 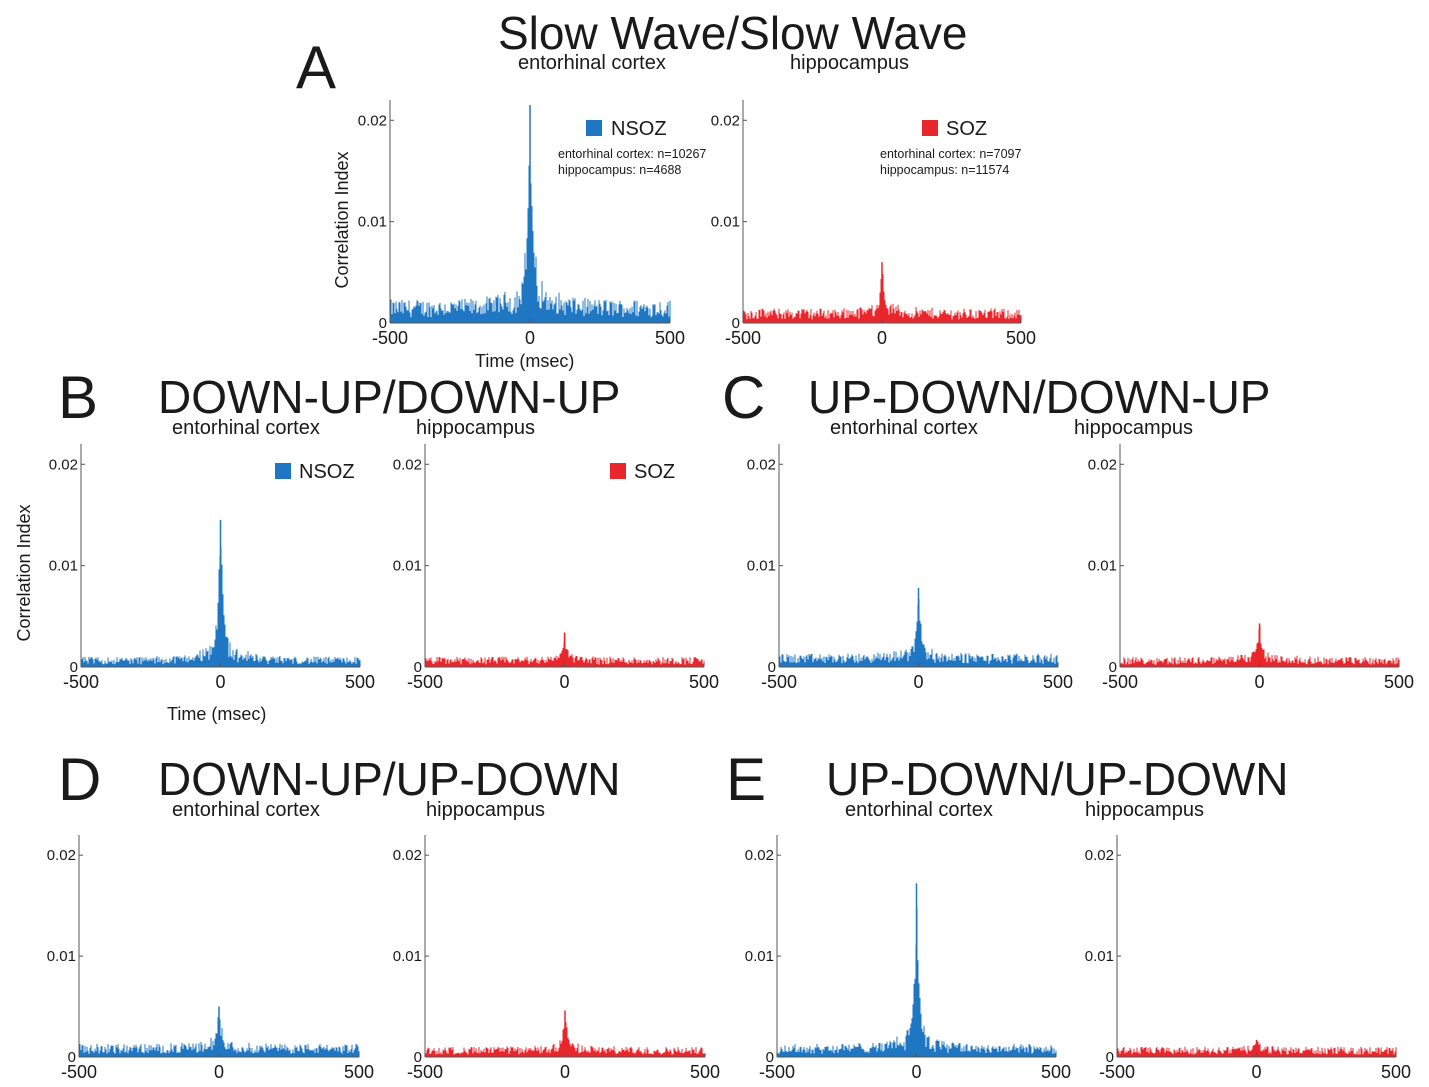 I want to click on soz-legend-label-a: SOZ, so click(x=967, y=129).